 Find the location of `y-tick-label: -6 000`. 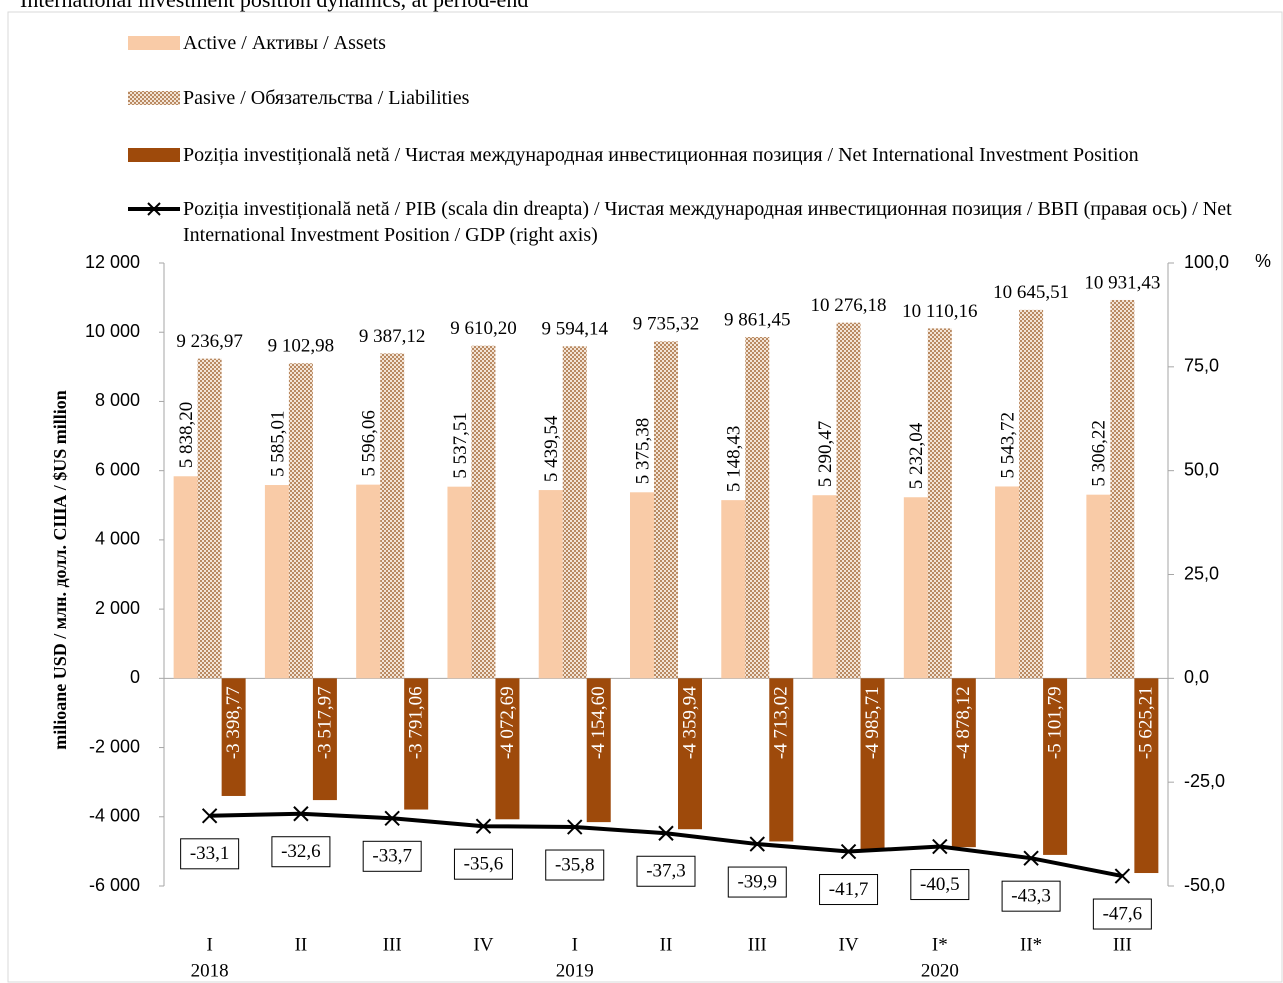

y-tick-label: -6 000 is located at coordinates (114, 885).